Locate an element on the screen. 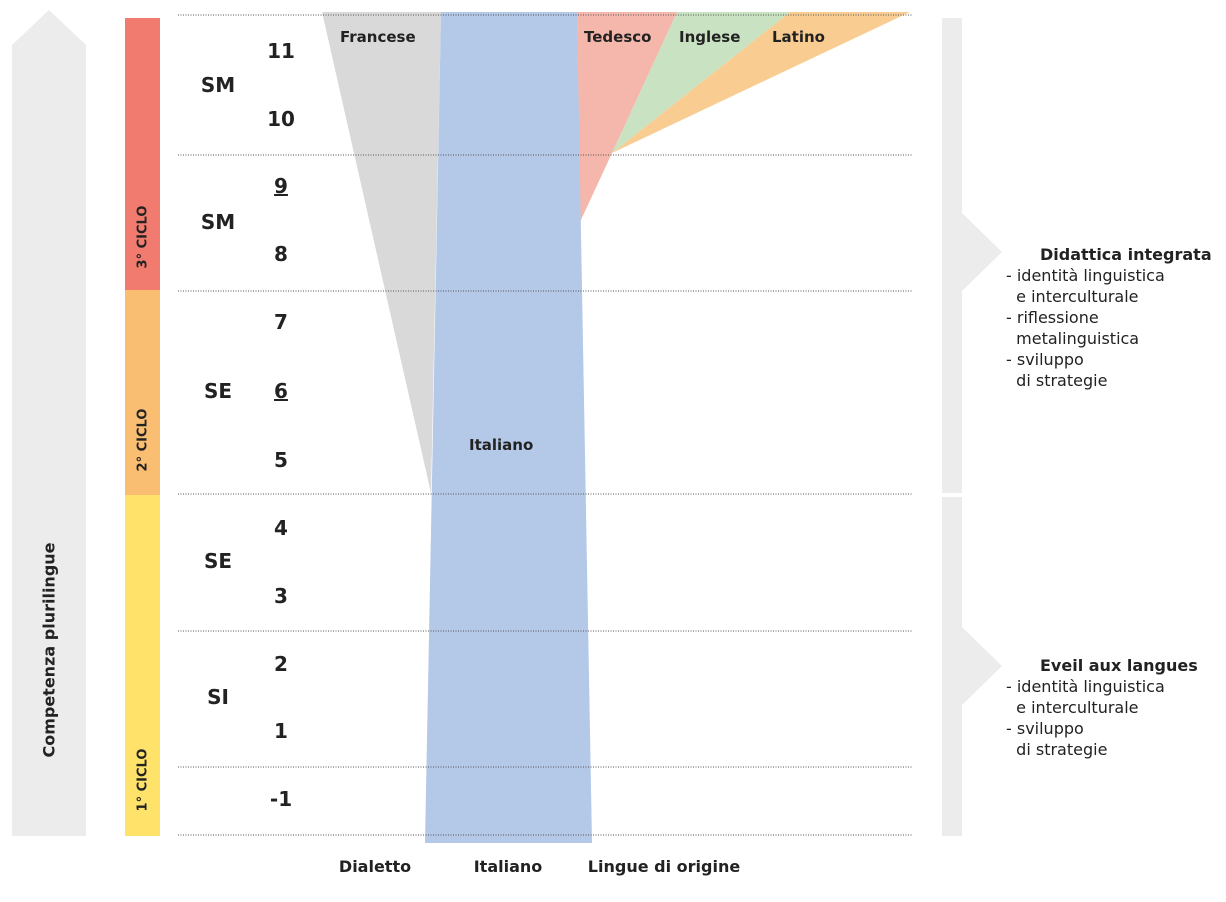 The image size is (1226, 902). francese-area is located at coordinates (381, 252).